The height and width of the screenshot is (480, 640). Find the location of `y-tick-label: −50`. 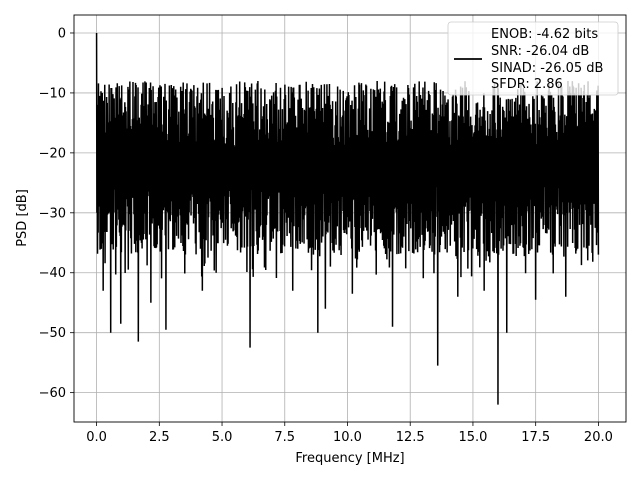

y-tick-label: −50 is located at coordinates (52, 333).